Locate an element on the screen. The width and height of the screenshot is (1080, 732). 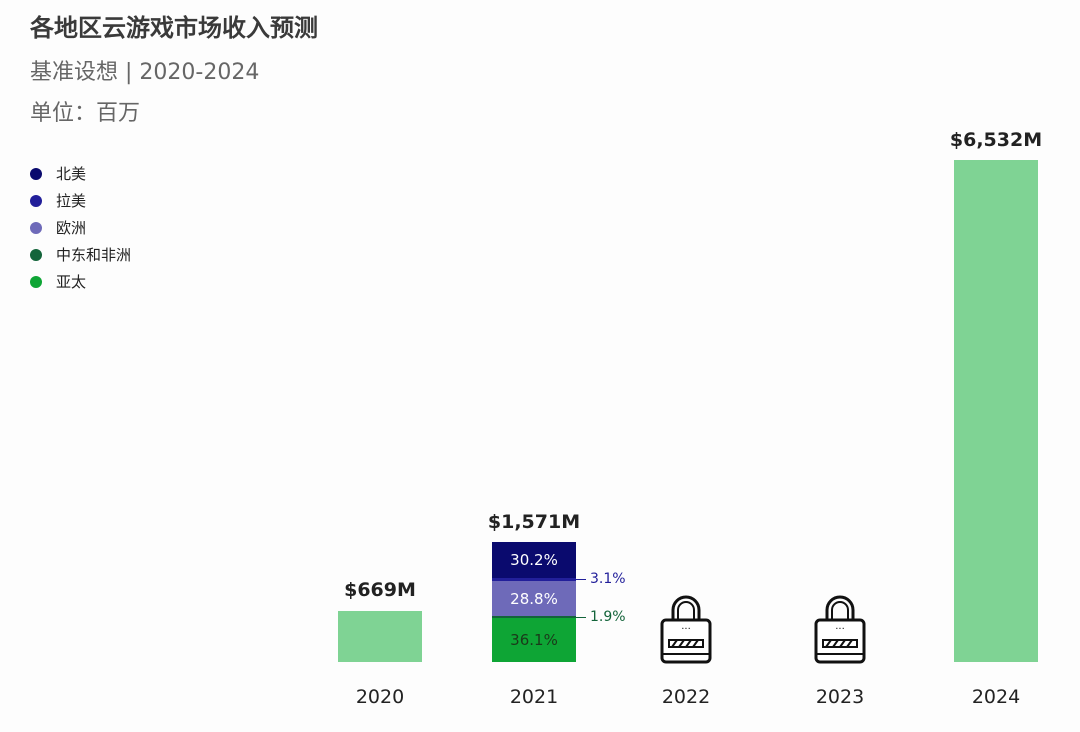
legend-label: 亚太 is located at coordinates (71, 282).